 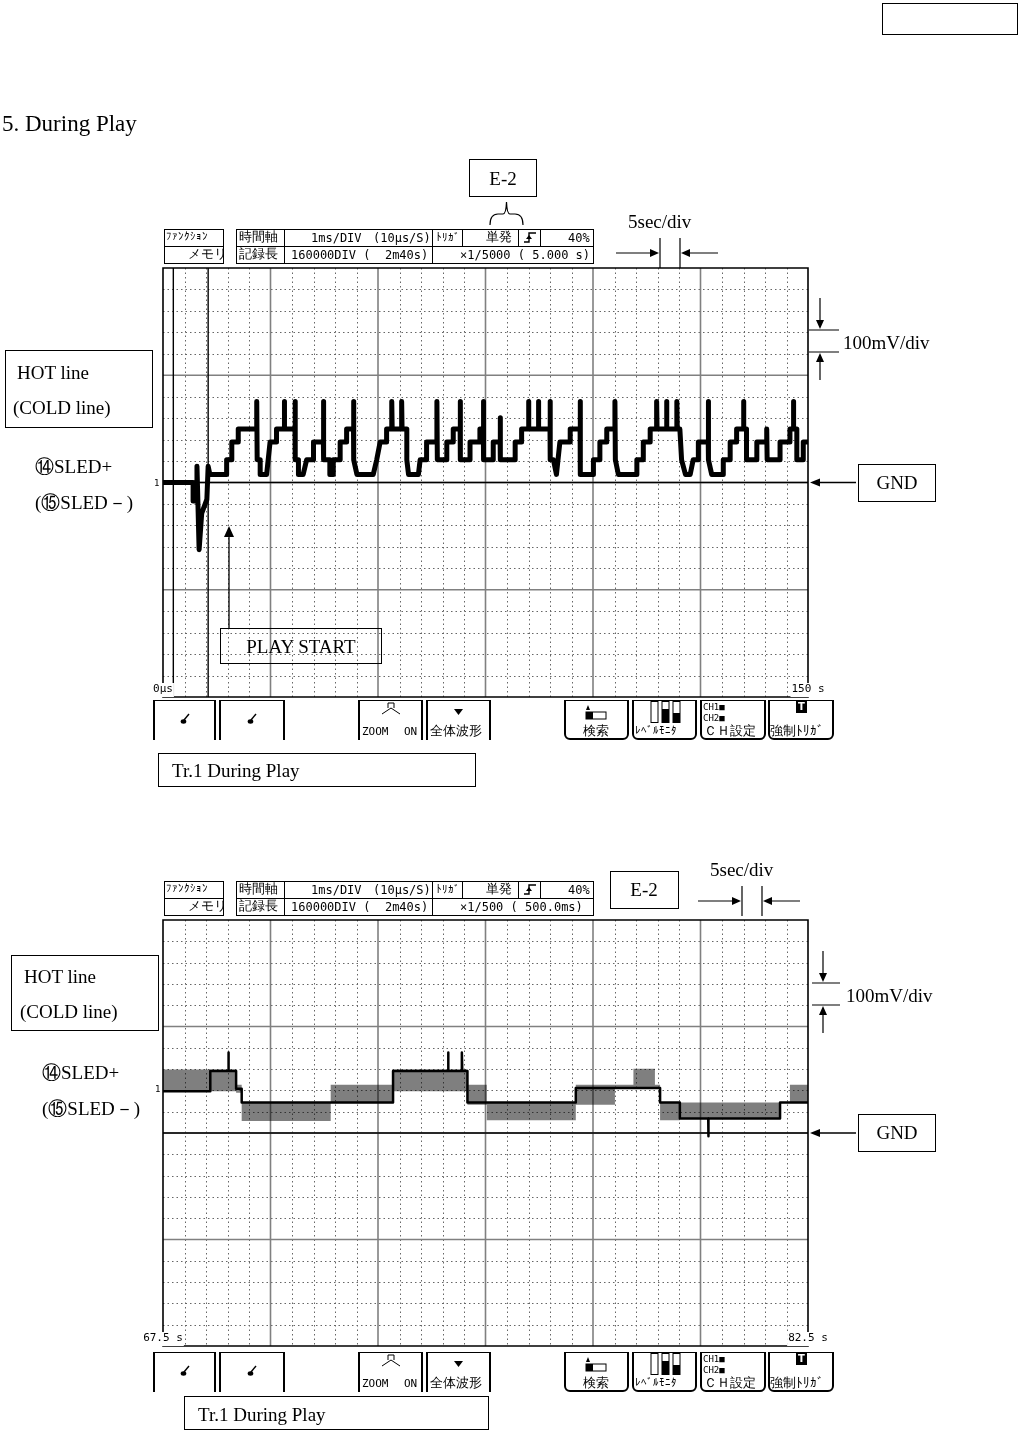 I want to click on text: PLAY START, so click(x=301, y=647).